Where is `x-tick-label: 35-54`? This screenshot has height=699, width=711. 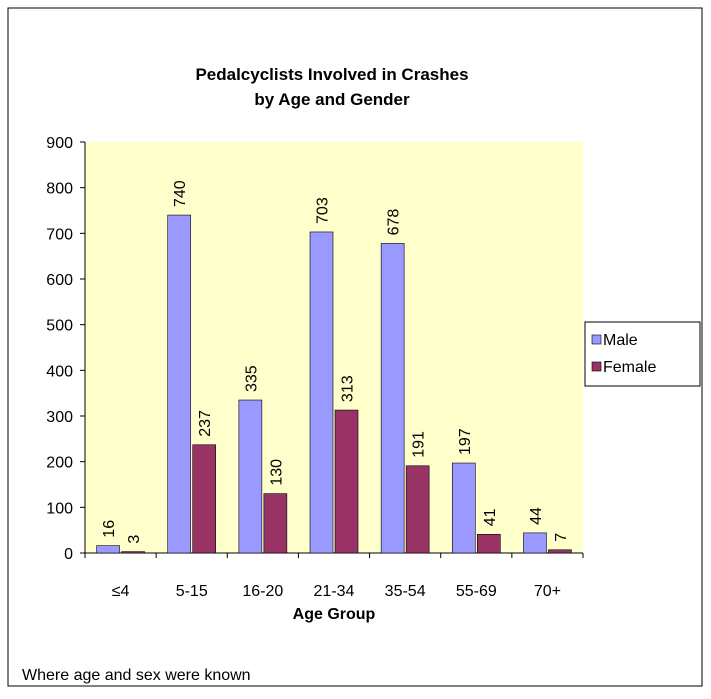 x-tick-label: 35-54 is located at coordinates (405, 591).